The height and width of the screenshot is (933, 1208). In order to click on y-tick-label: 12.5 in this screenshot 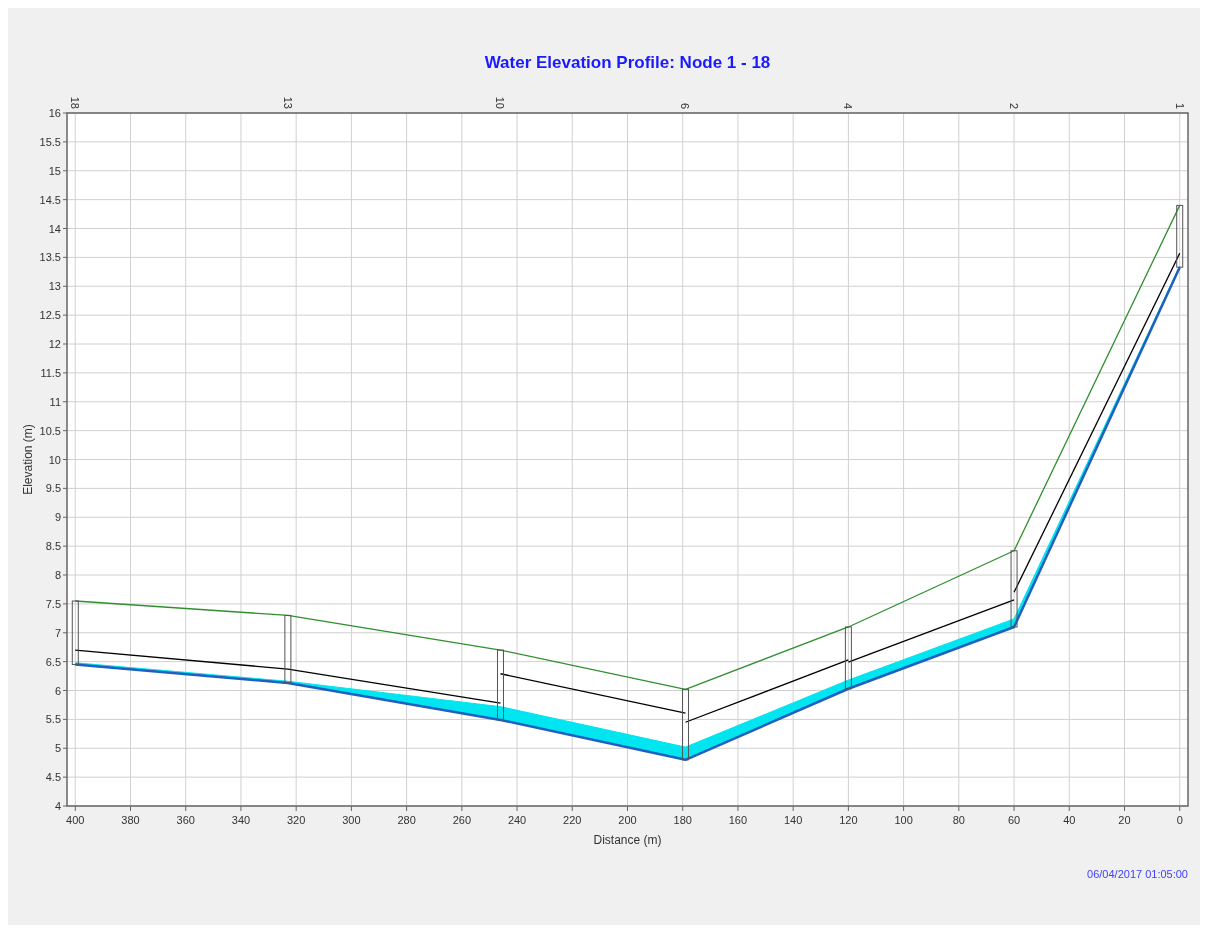, I will do `click(50, 315)`.